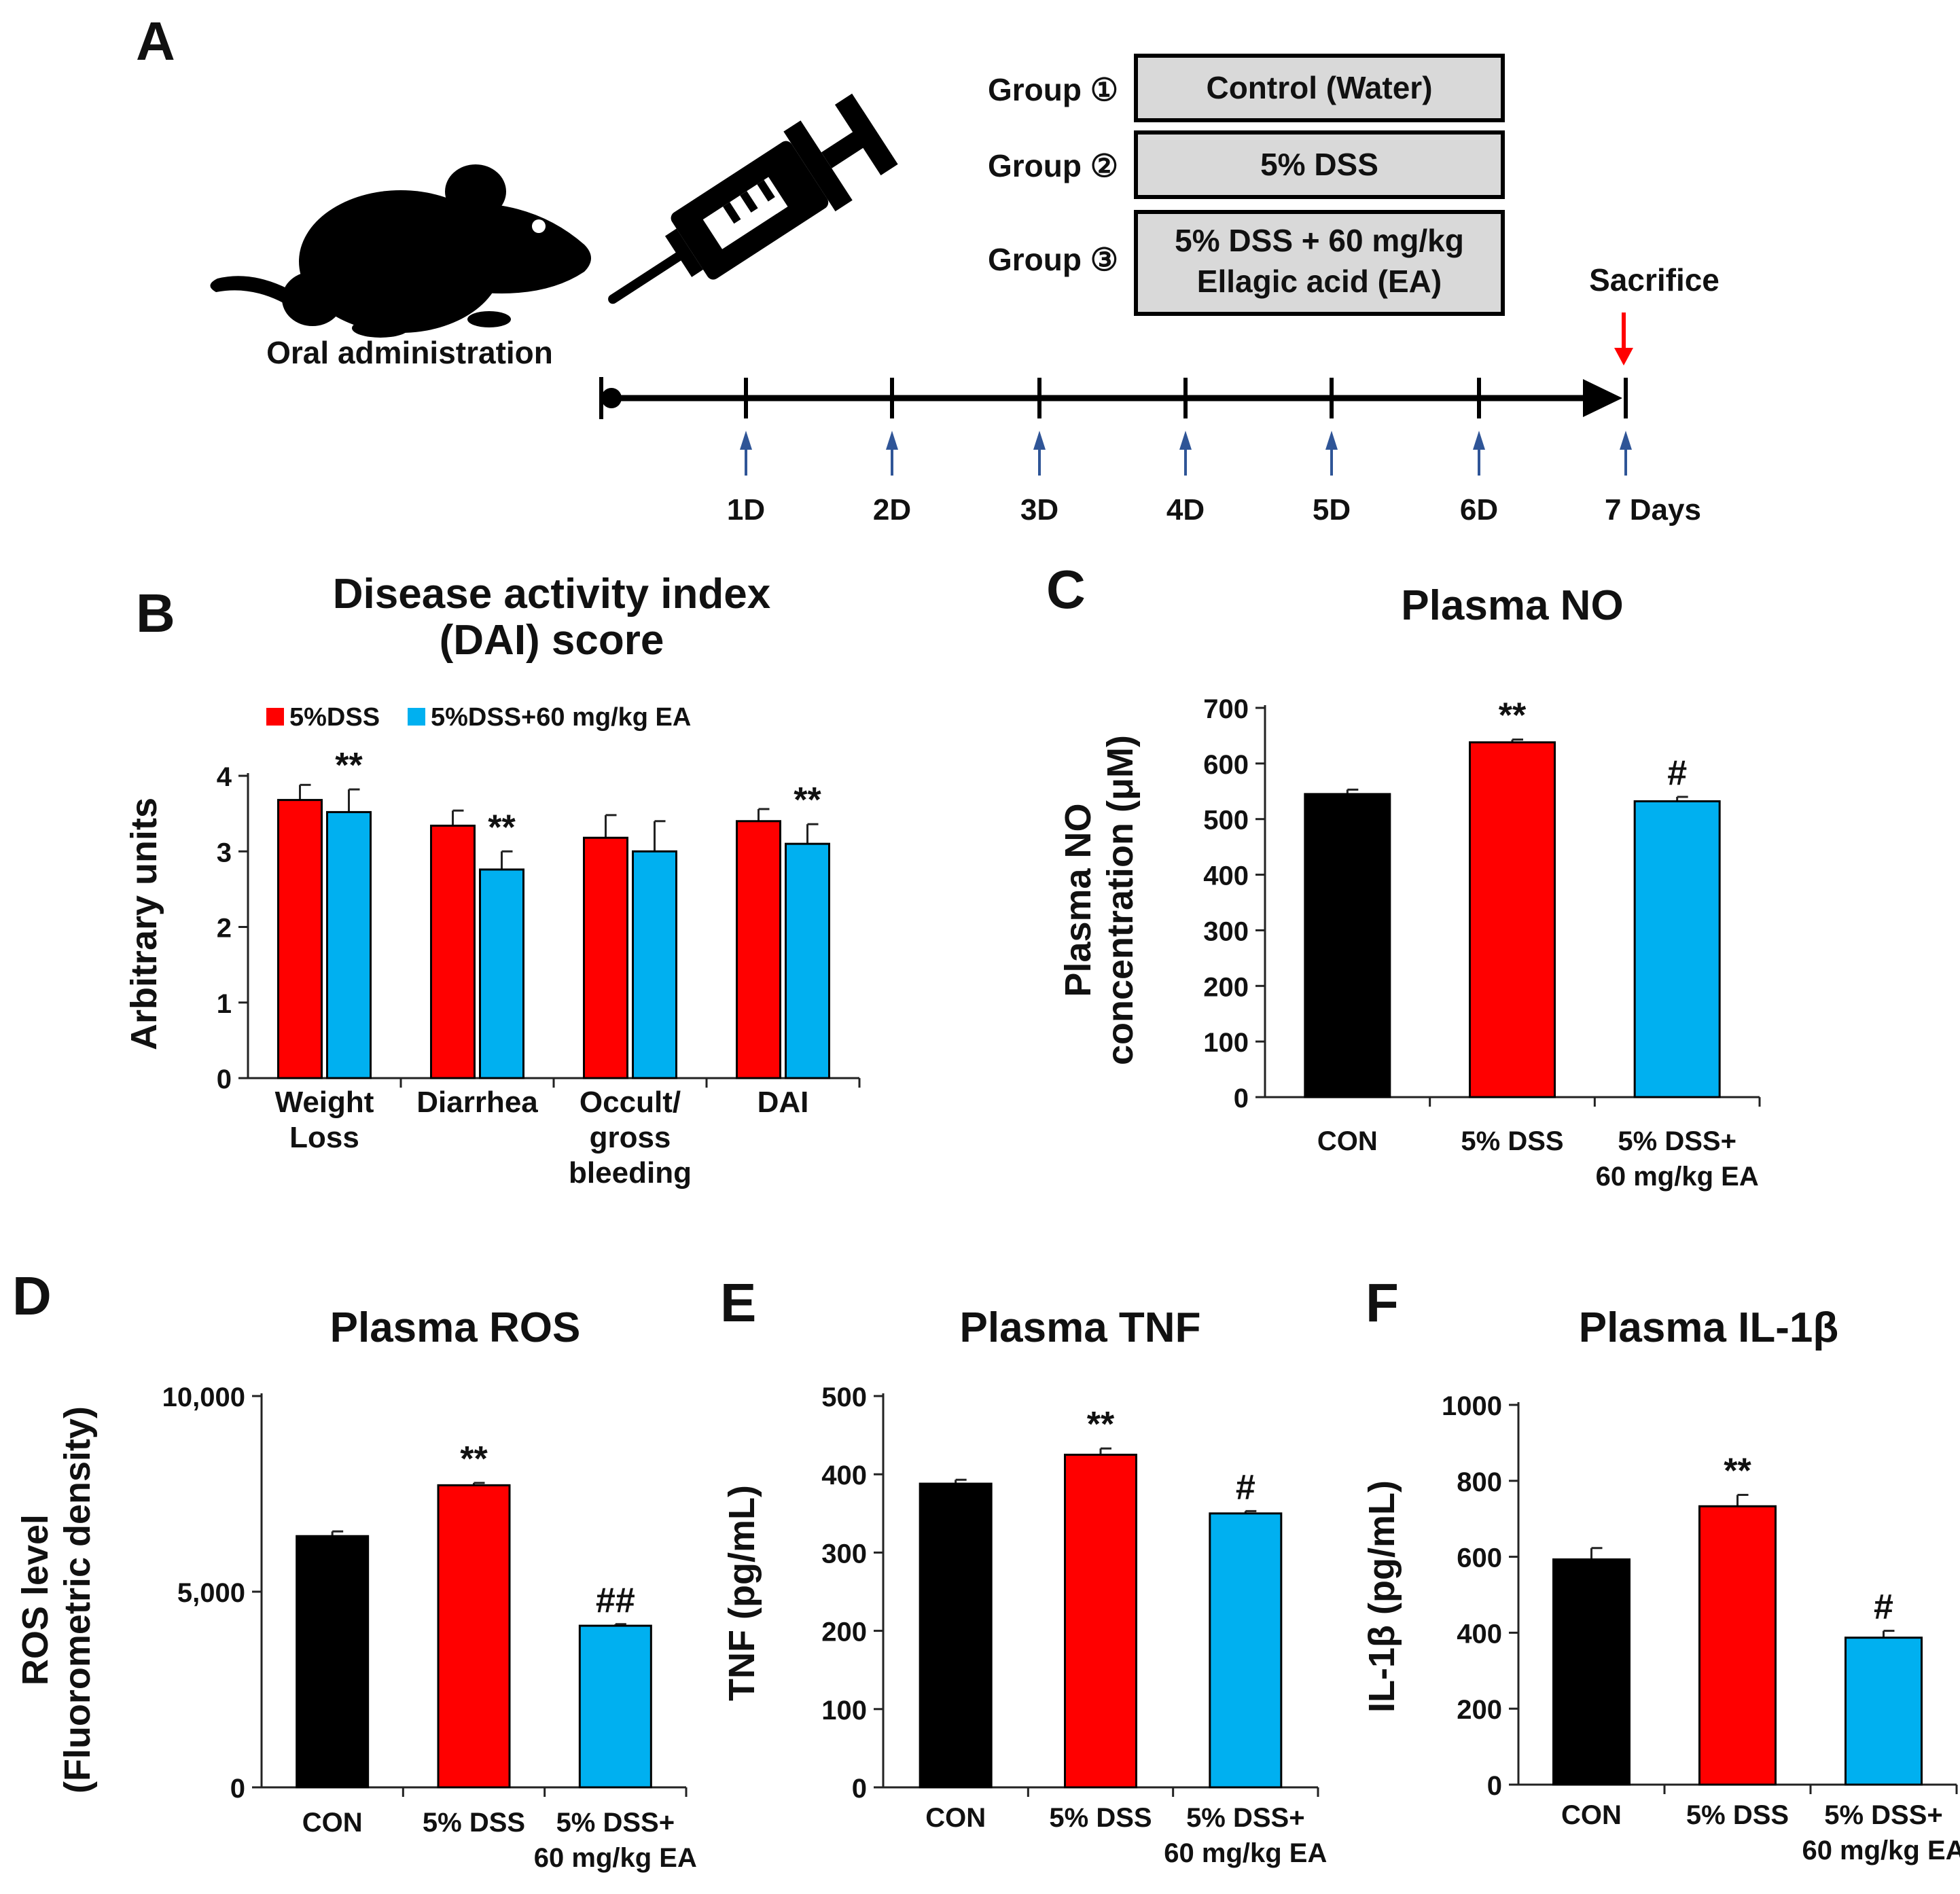  Describe the element at coordinates (224, 1004) in the screenshot. I see `y-tick-label: 1` at that location.